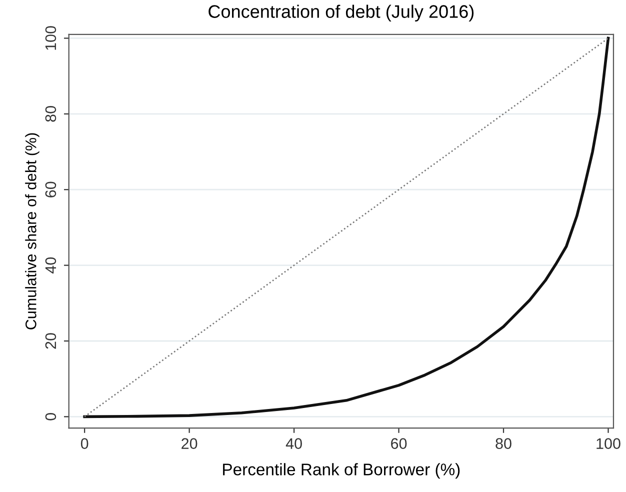  Describe the element at coordinates (341, 471) in the screenshot. I see `x-axis-title: Percentile Rank of Borrower (%)` at that location.